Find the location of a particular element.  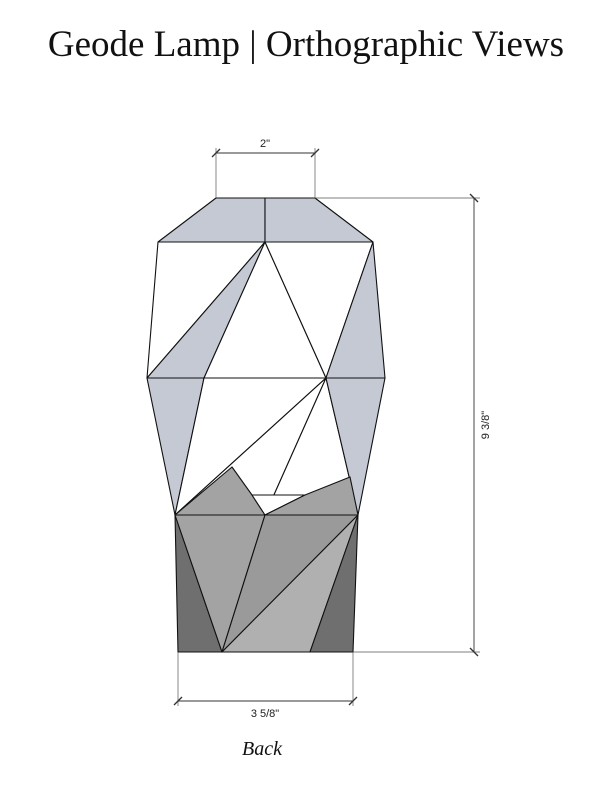

base-facet-far-right is located at coordinates (334, 583).